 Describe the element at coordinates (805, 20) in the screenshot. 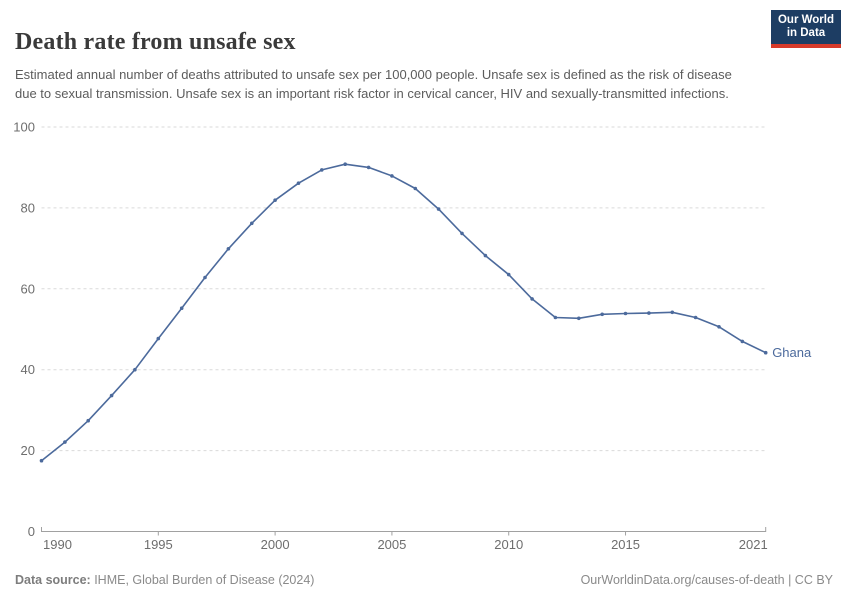

I see `owid-logo-line1: Our World` at that location.